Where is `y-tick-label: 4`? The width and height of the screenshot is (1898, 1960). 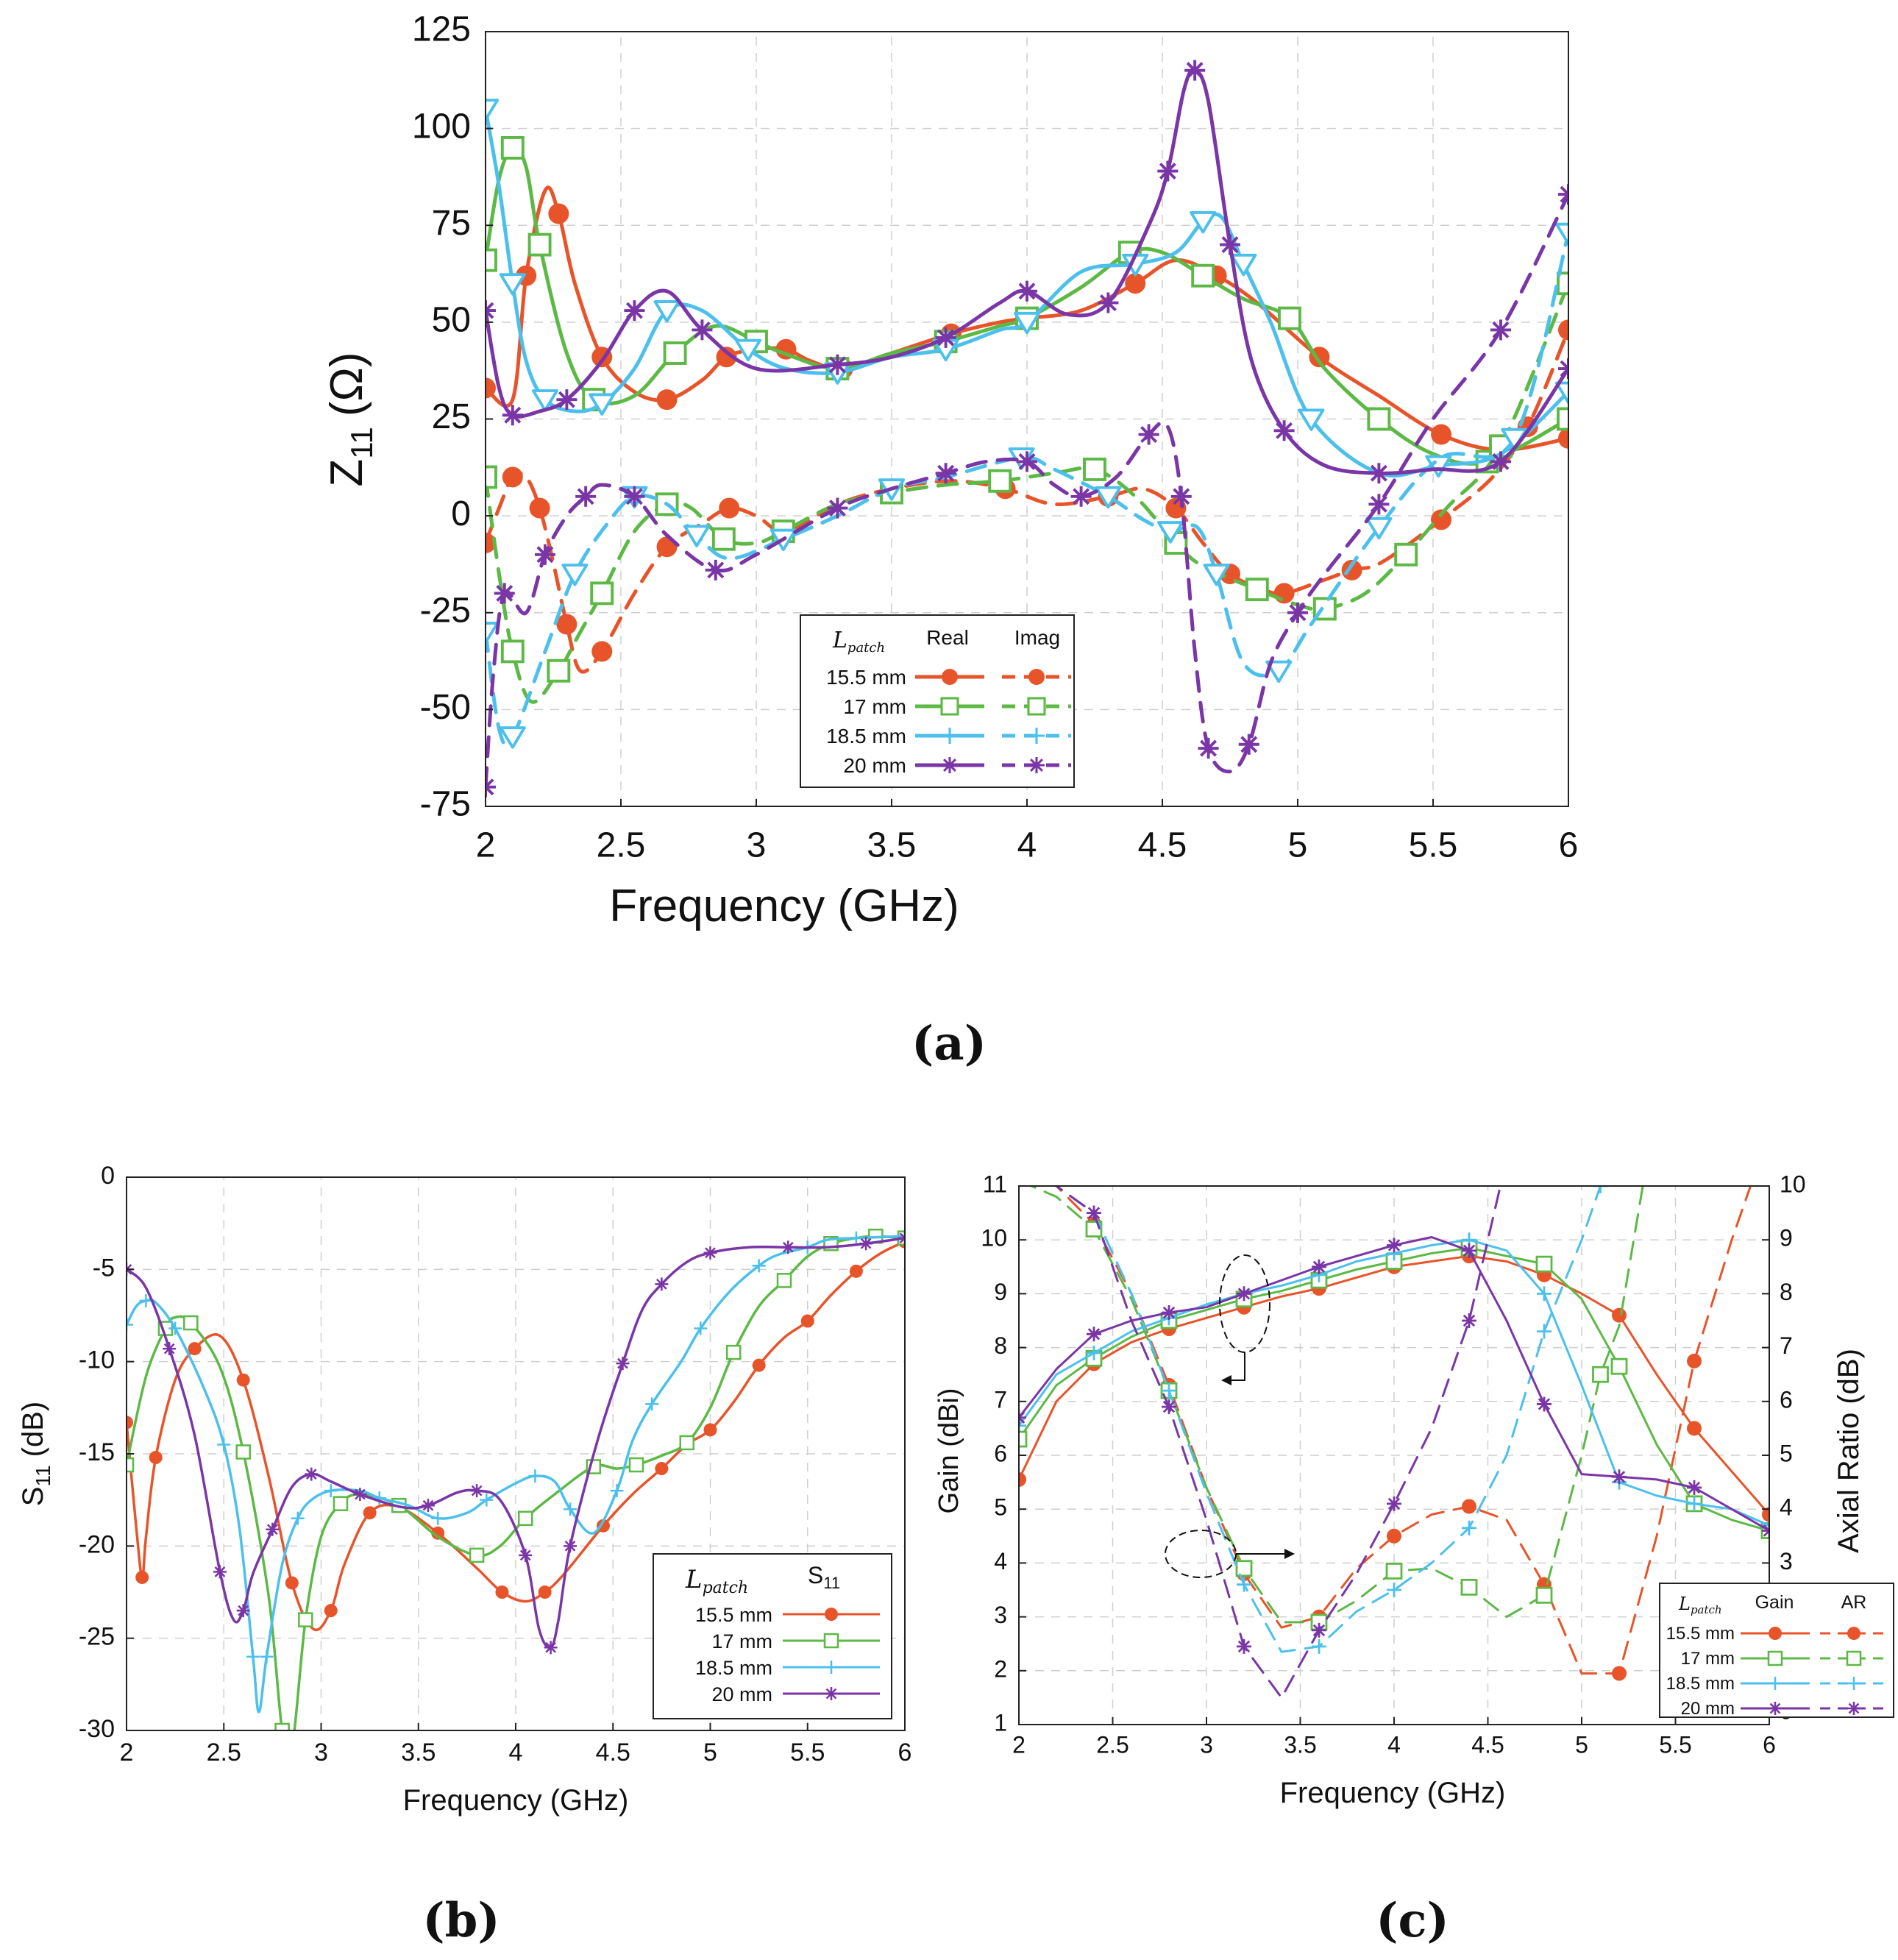 y-tick-label: 4 is located at coordinates (1001, 1561).